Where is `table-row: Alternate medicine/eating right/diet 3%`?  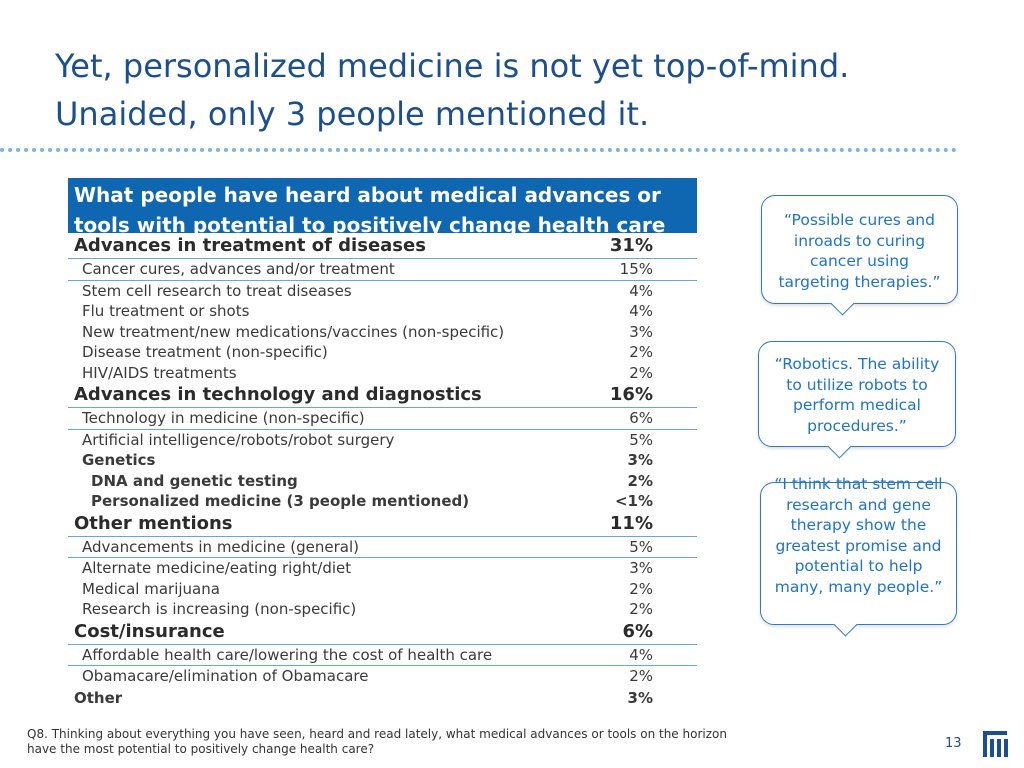 table-row: Alternate medicine/eating right/diet 3% is located at coordinates (382, 568).